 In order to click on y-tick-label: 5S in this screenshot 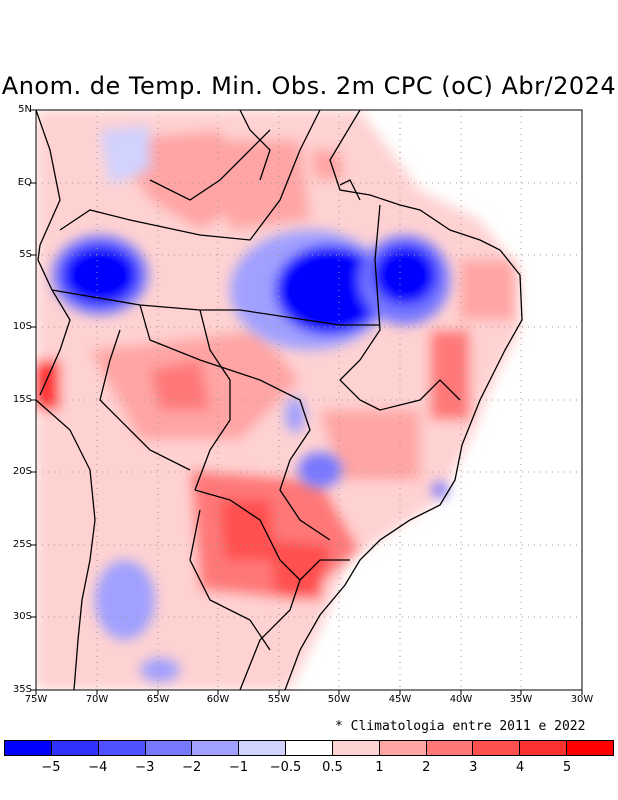, I will do `click(25, 254)`.